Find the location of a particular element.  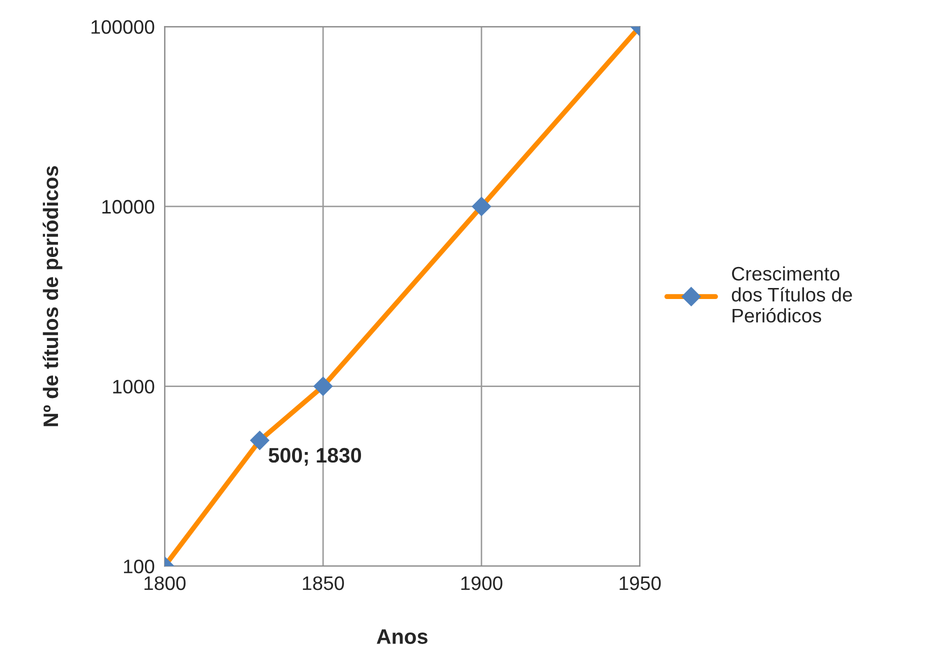

y-tick-label: 100000 is located at coordinates (123, 27).